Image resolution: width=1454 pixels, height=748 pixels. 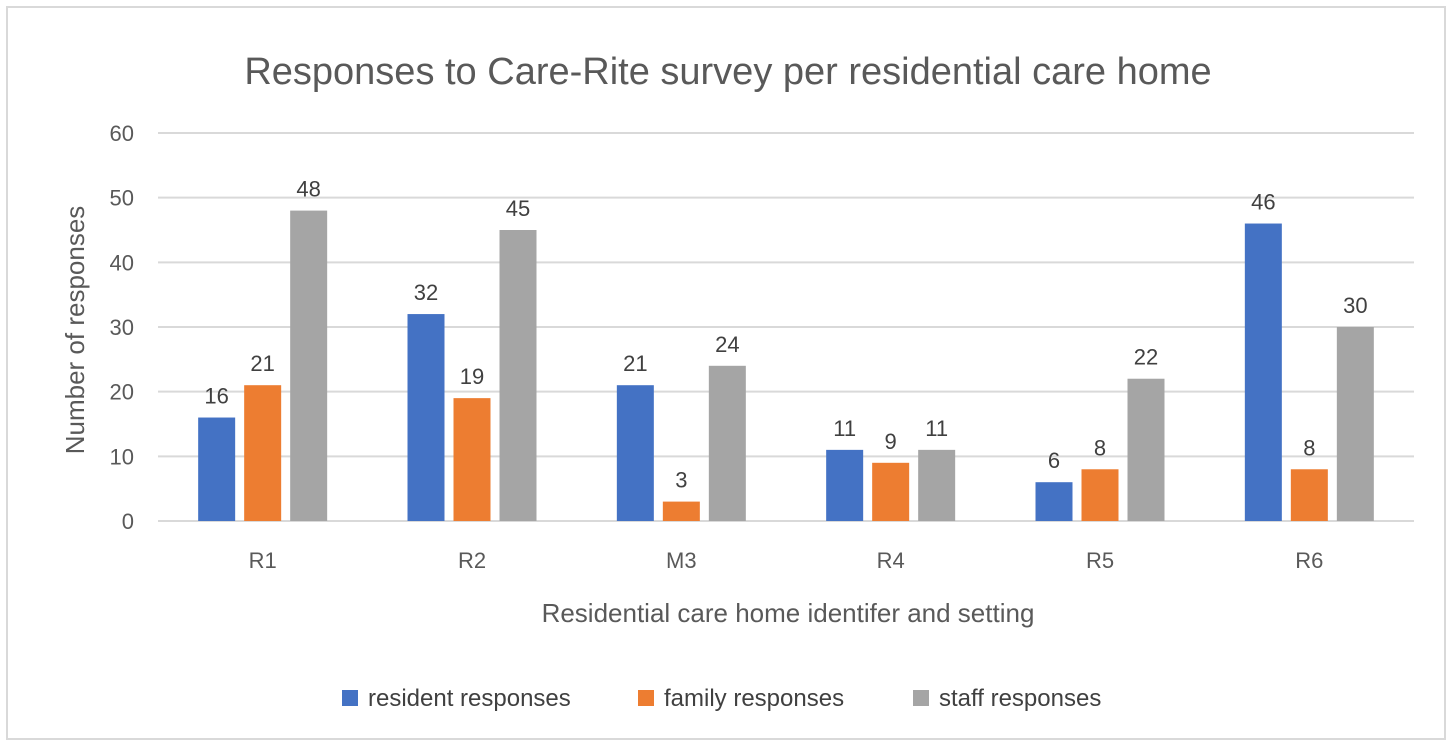 I want to click on y-axis-title: Number of responses, so click(x=75, y=330).